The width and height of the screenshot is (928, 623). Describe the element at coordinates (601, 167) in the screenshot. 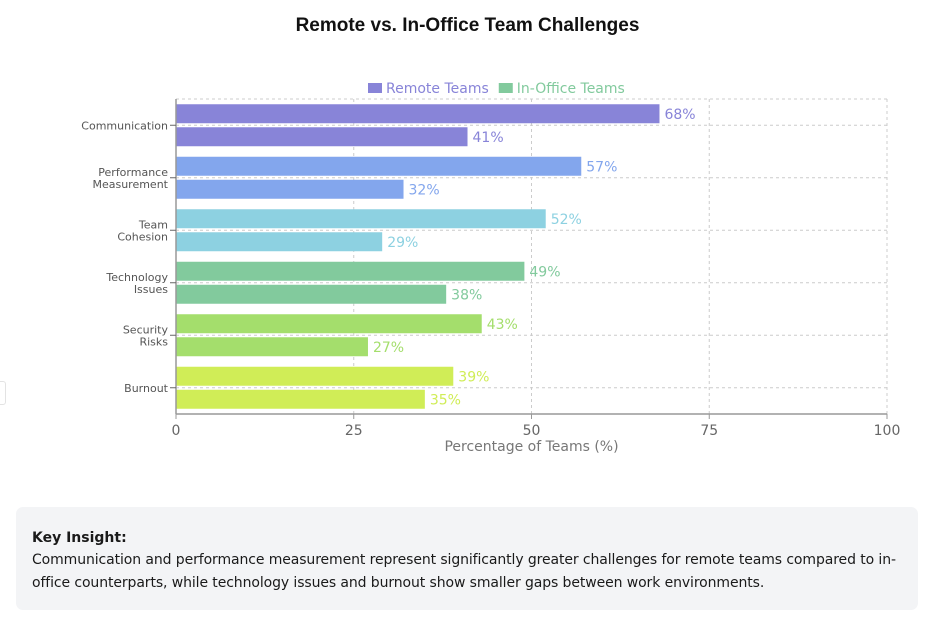

I see `data-label: 57%` at that location.